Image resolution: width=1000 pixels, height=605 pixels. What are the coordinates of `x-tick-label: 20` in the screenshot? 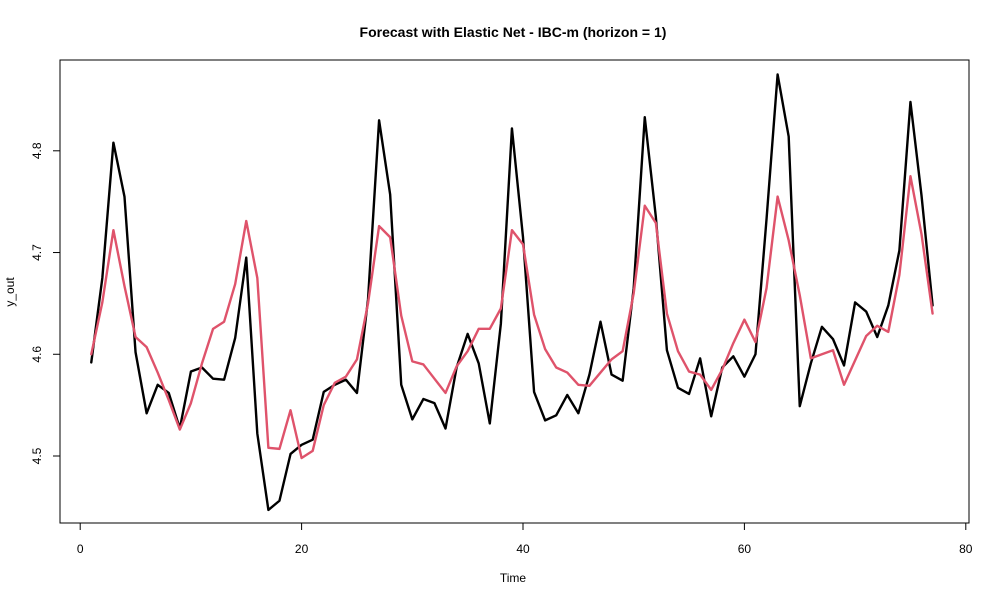 It's located at (302, 549).